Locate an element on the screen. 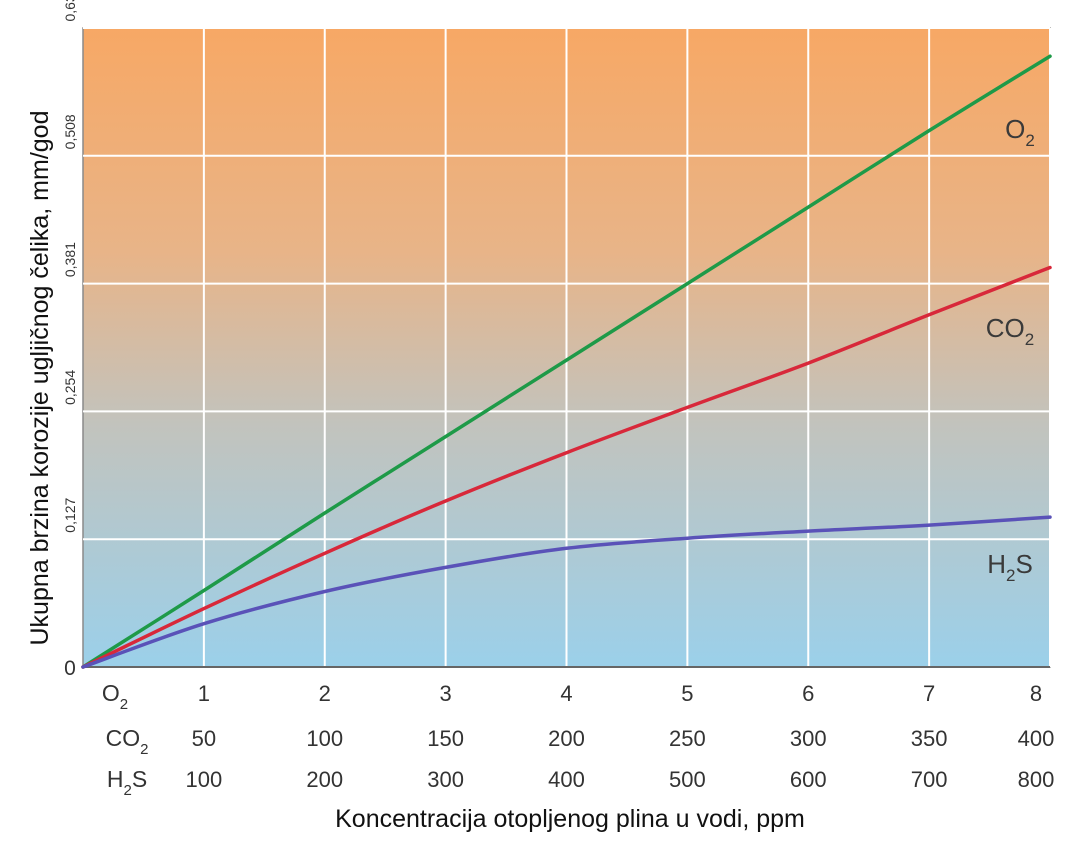 This screenshot has height=843, width=1065. x-tick-label: 500 is located at coordinates (687, 779).